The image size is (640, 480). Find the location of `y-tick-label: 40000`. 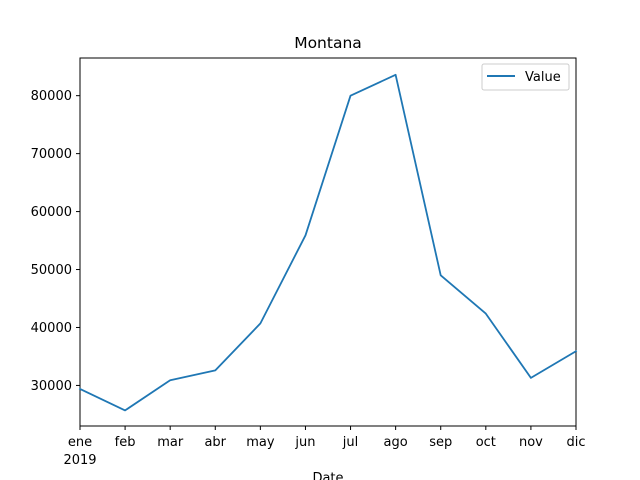

y-tick-label: 40000 is located at coordinates (51, 328).